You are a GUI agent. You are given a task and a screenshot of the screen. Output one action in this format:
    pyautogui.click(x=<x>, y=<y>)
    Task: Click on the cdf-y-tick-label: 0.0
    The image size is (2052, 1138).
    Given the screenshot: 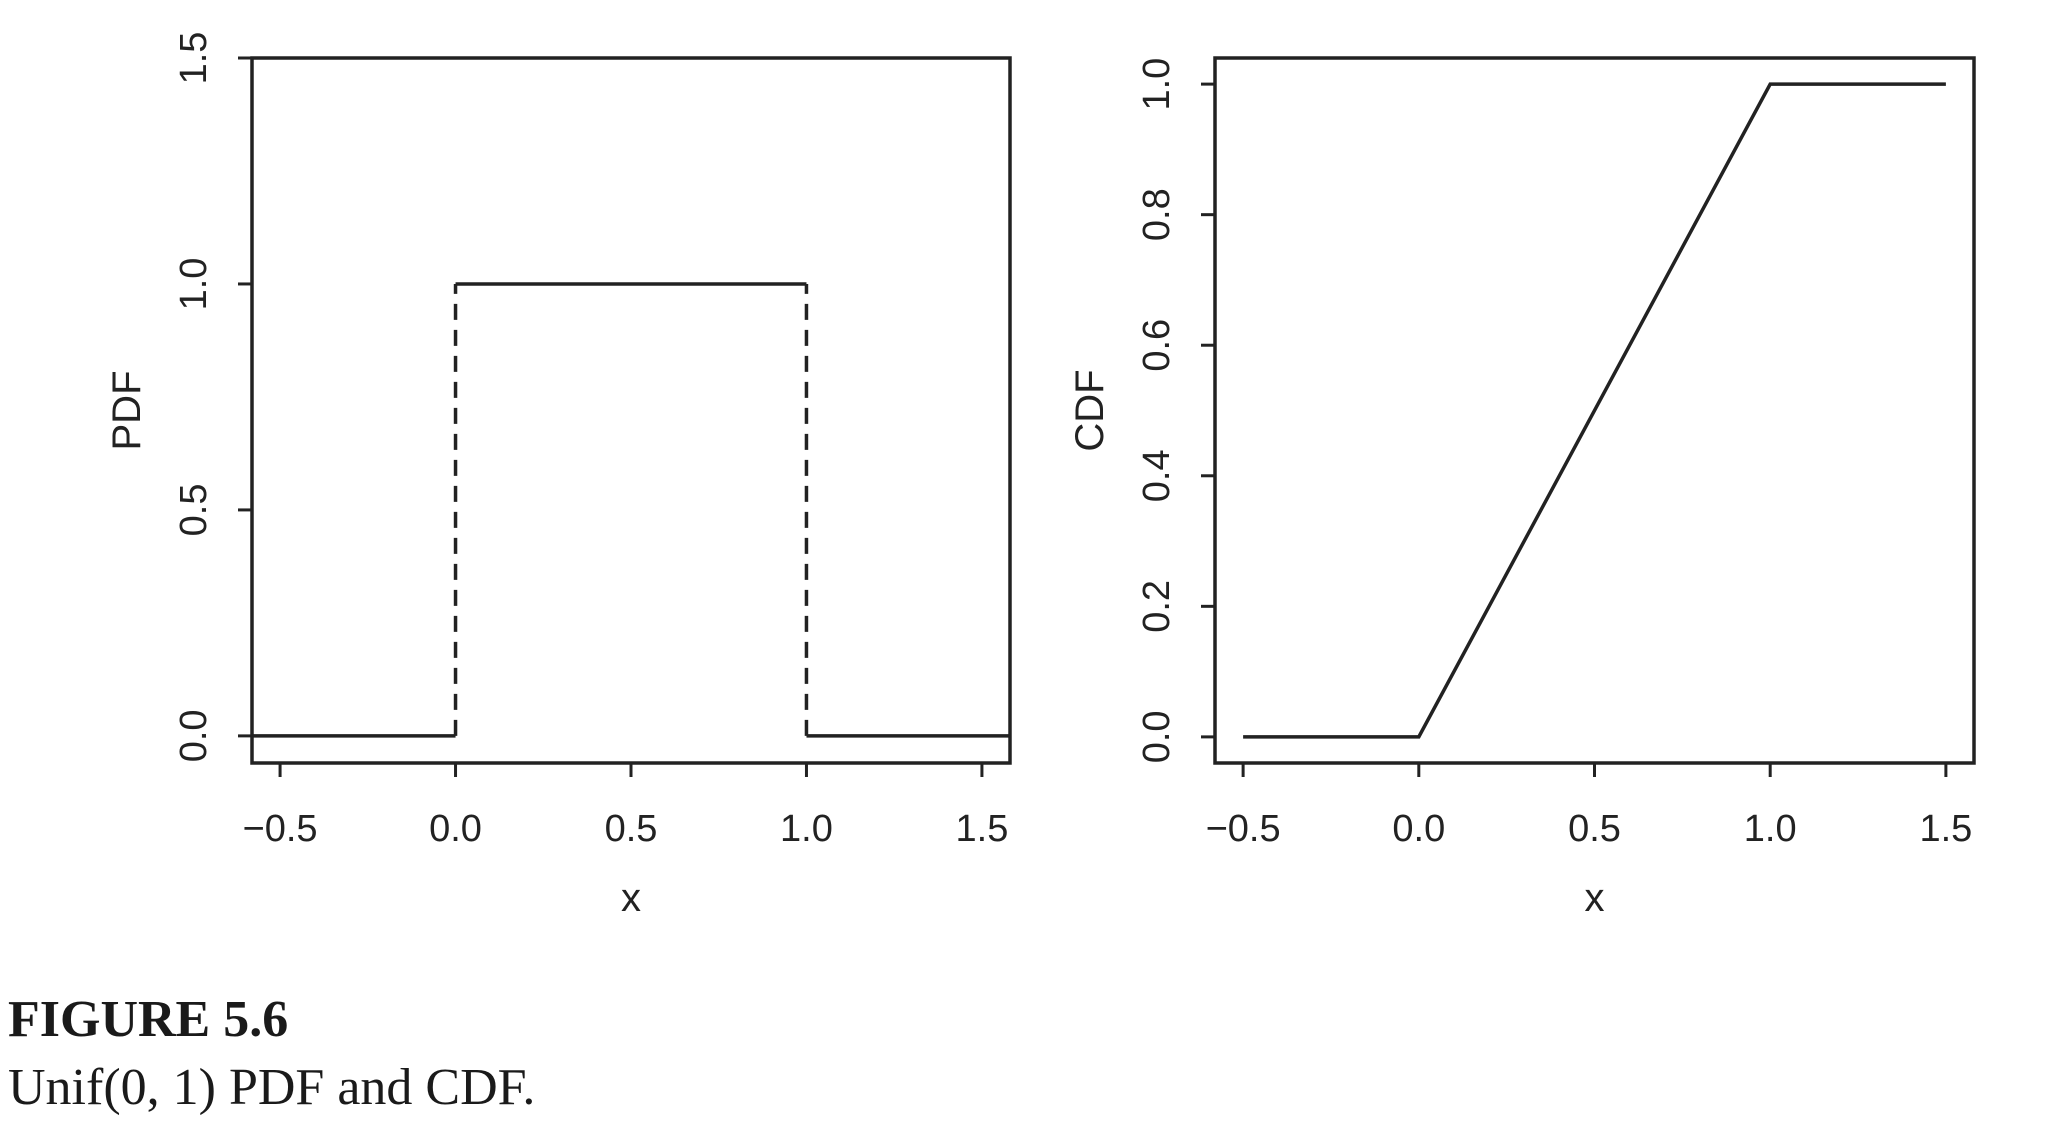 What is the action you would take?
    pyautogui.click(x=1157, y=736)
    